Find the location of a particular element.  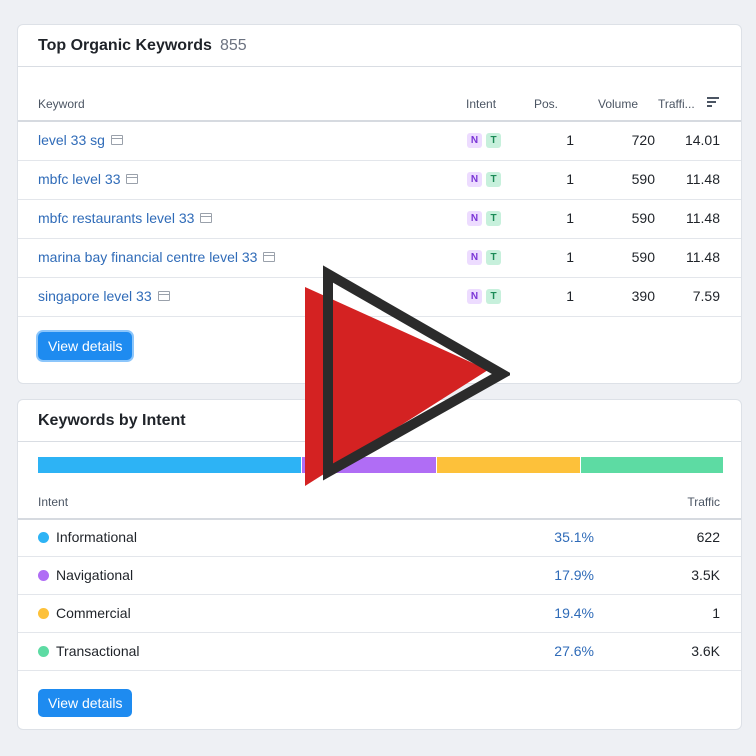

intent-name: Commercial is located at coordinates (93, 613).